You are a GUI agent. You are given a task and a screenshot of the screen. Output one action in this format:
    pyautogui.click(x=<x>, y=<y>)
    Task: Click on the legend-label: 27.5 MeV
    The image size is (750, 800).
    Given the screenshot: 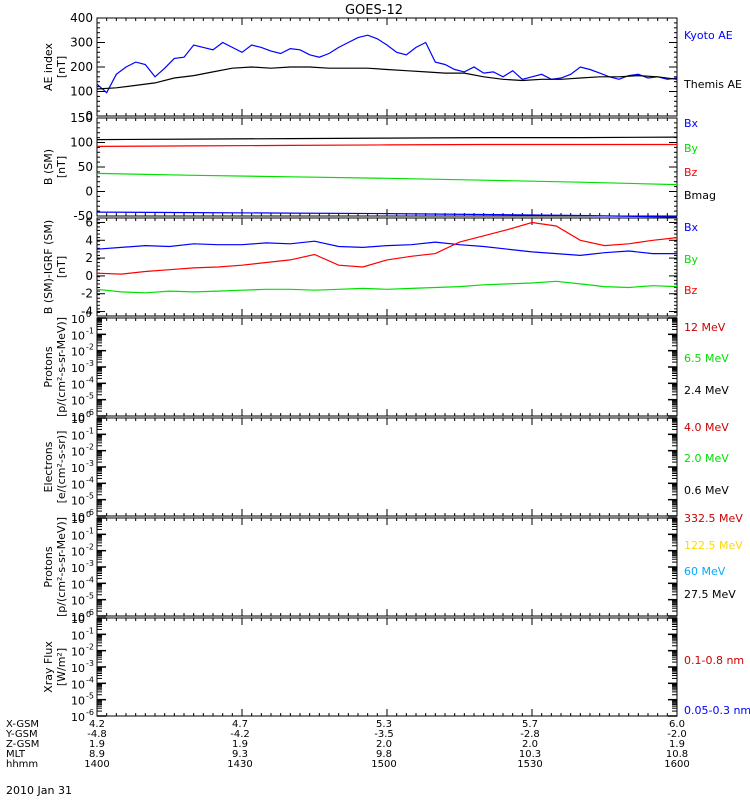 What is the action you would take?
    pyautogui.click(x=710, y=594)
    